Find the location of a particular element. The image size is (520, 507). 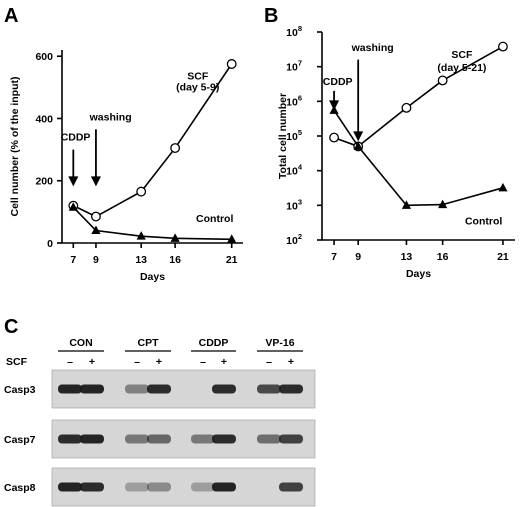

panel-label-a: A is located at coordinates (11, 16).